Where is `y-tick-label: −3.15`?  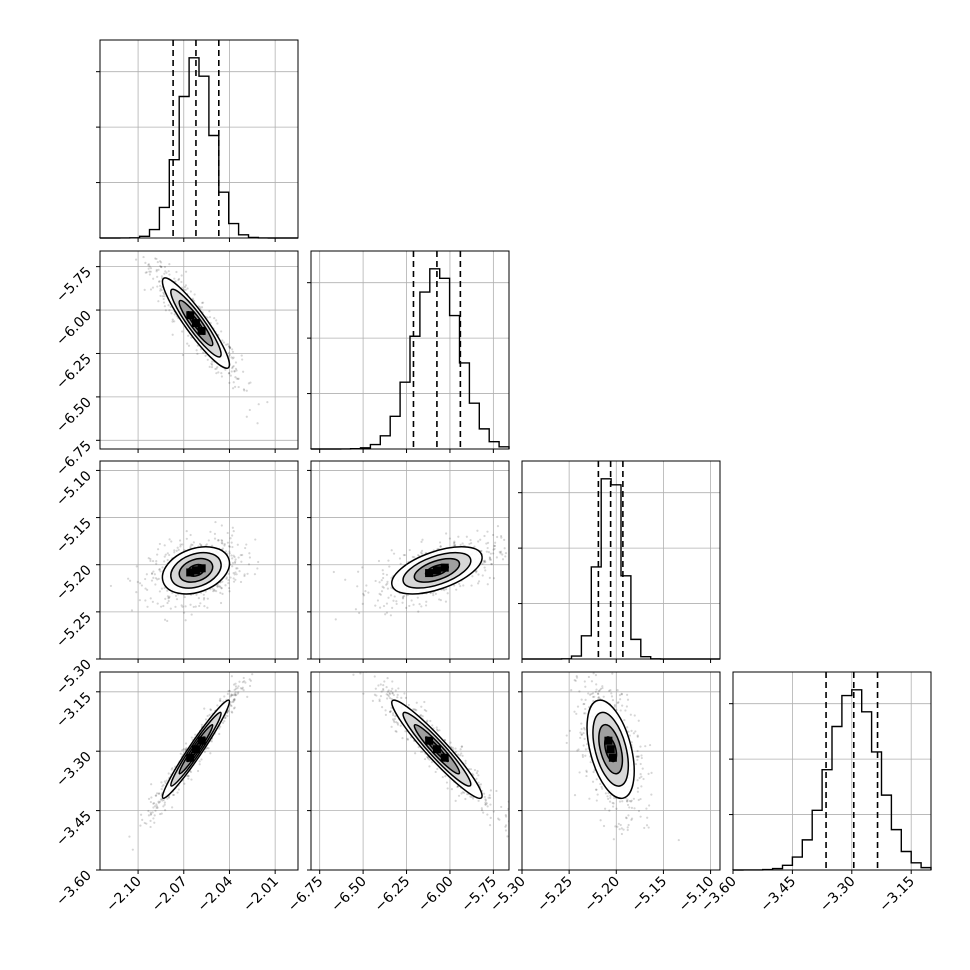
y-tick-label: −3.15 is located at coordinates (74, 710).